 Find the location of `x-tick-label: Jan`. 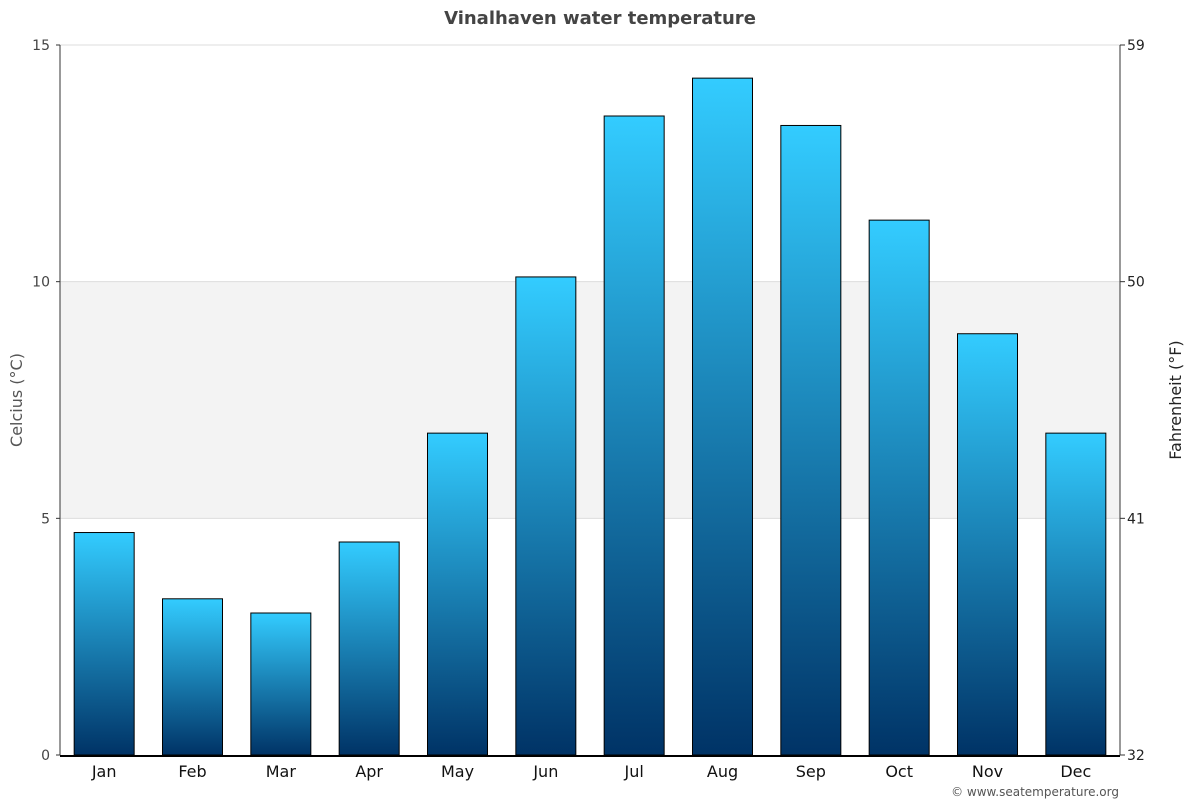

x-tick-label: Jan is located at coordinates (104, 771).